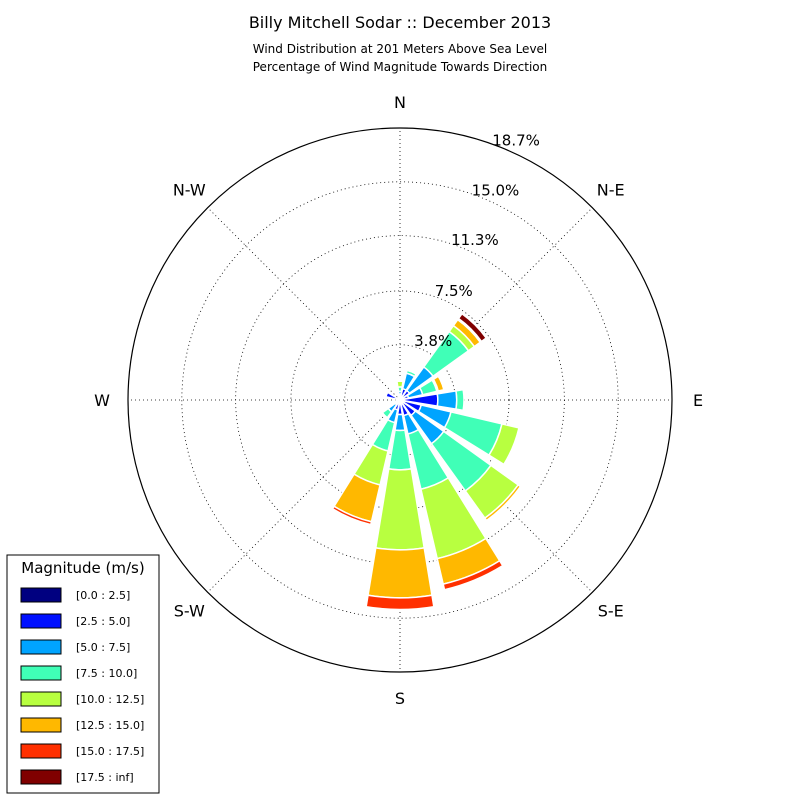 This screenshot has height=800, width=800. Describe the element at coordinates (103, 621) in the screenshot. I see `legend-entry-label: [2.5 : 5.0]` at that location.